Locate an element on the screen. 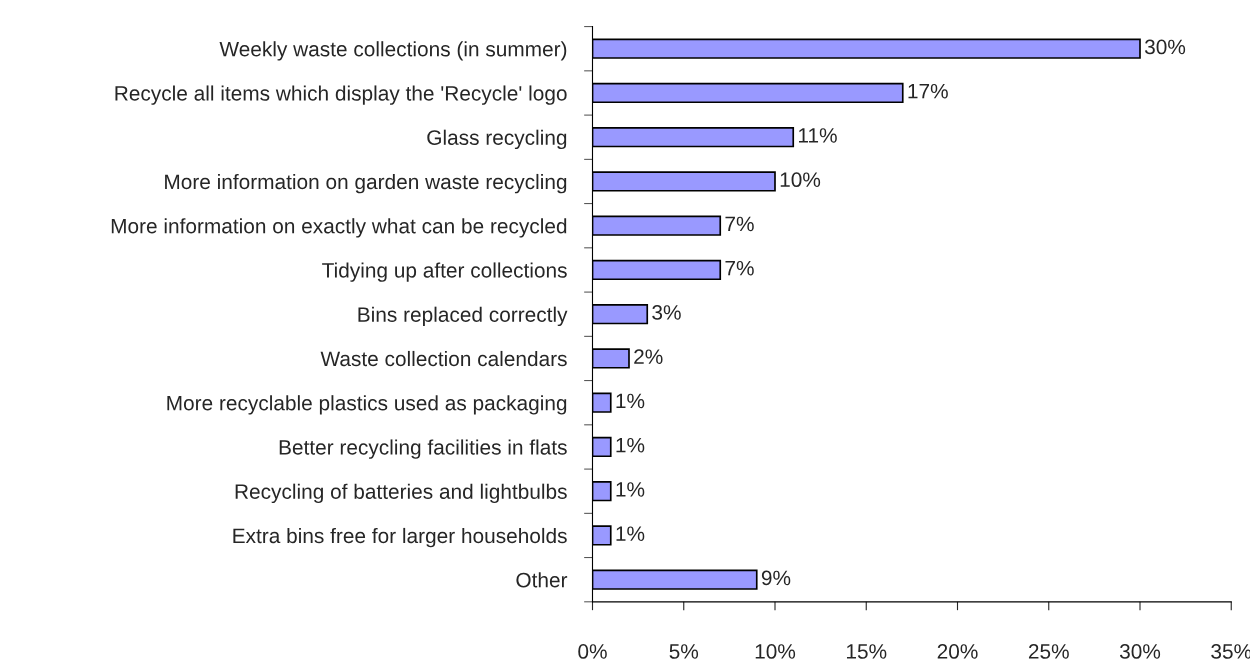 This screenshot has width=1250, height=665. y-tick-label: More information on garden waste recycling is located at coordinates (366, 183).